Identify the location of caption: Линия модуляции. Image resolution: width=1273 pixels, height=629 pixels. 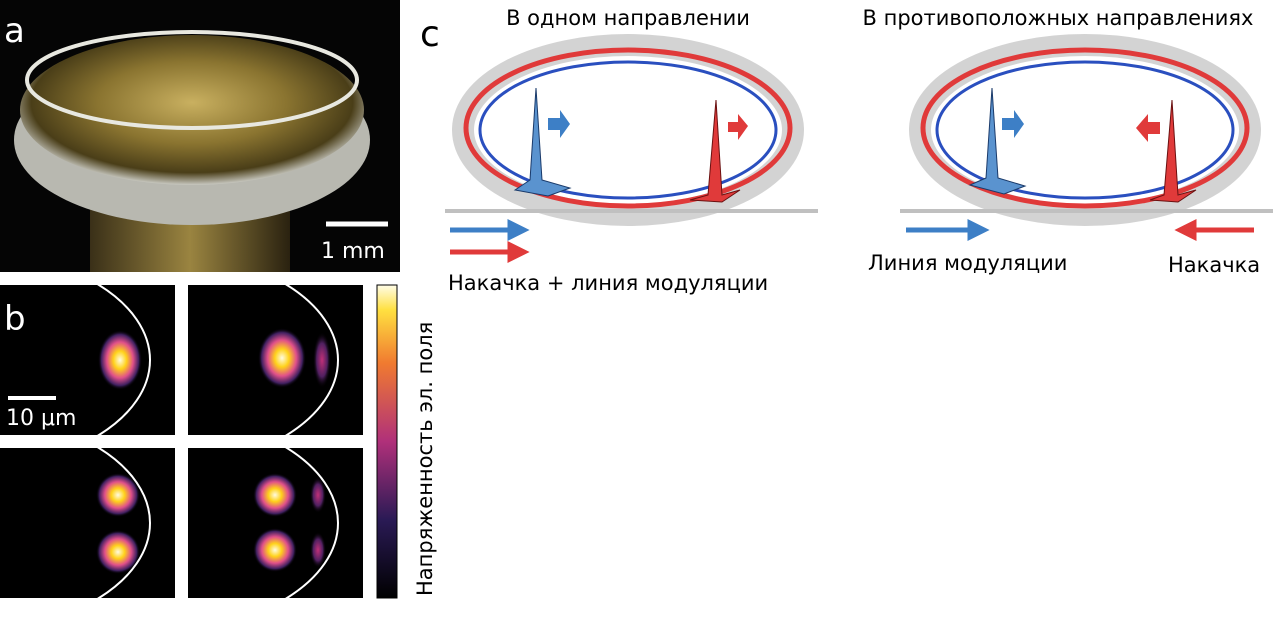
(967, 263).